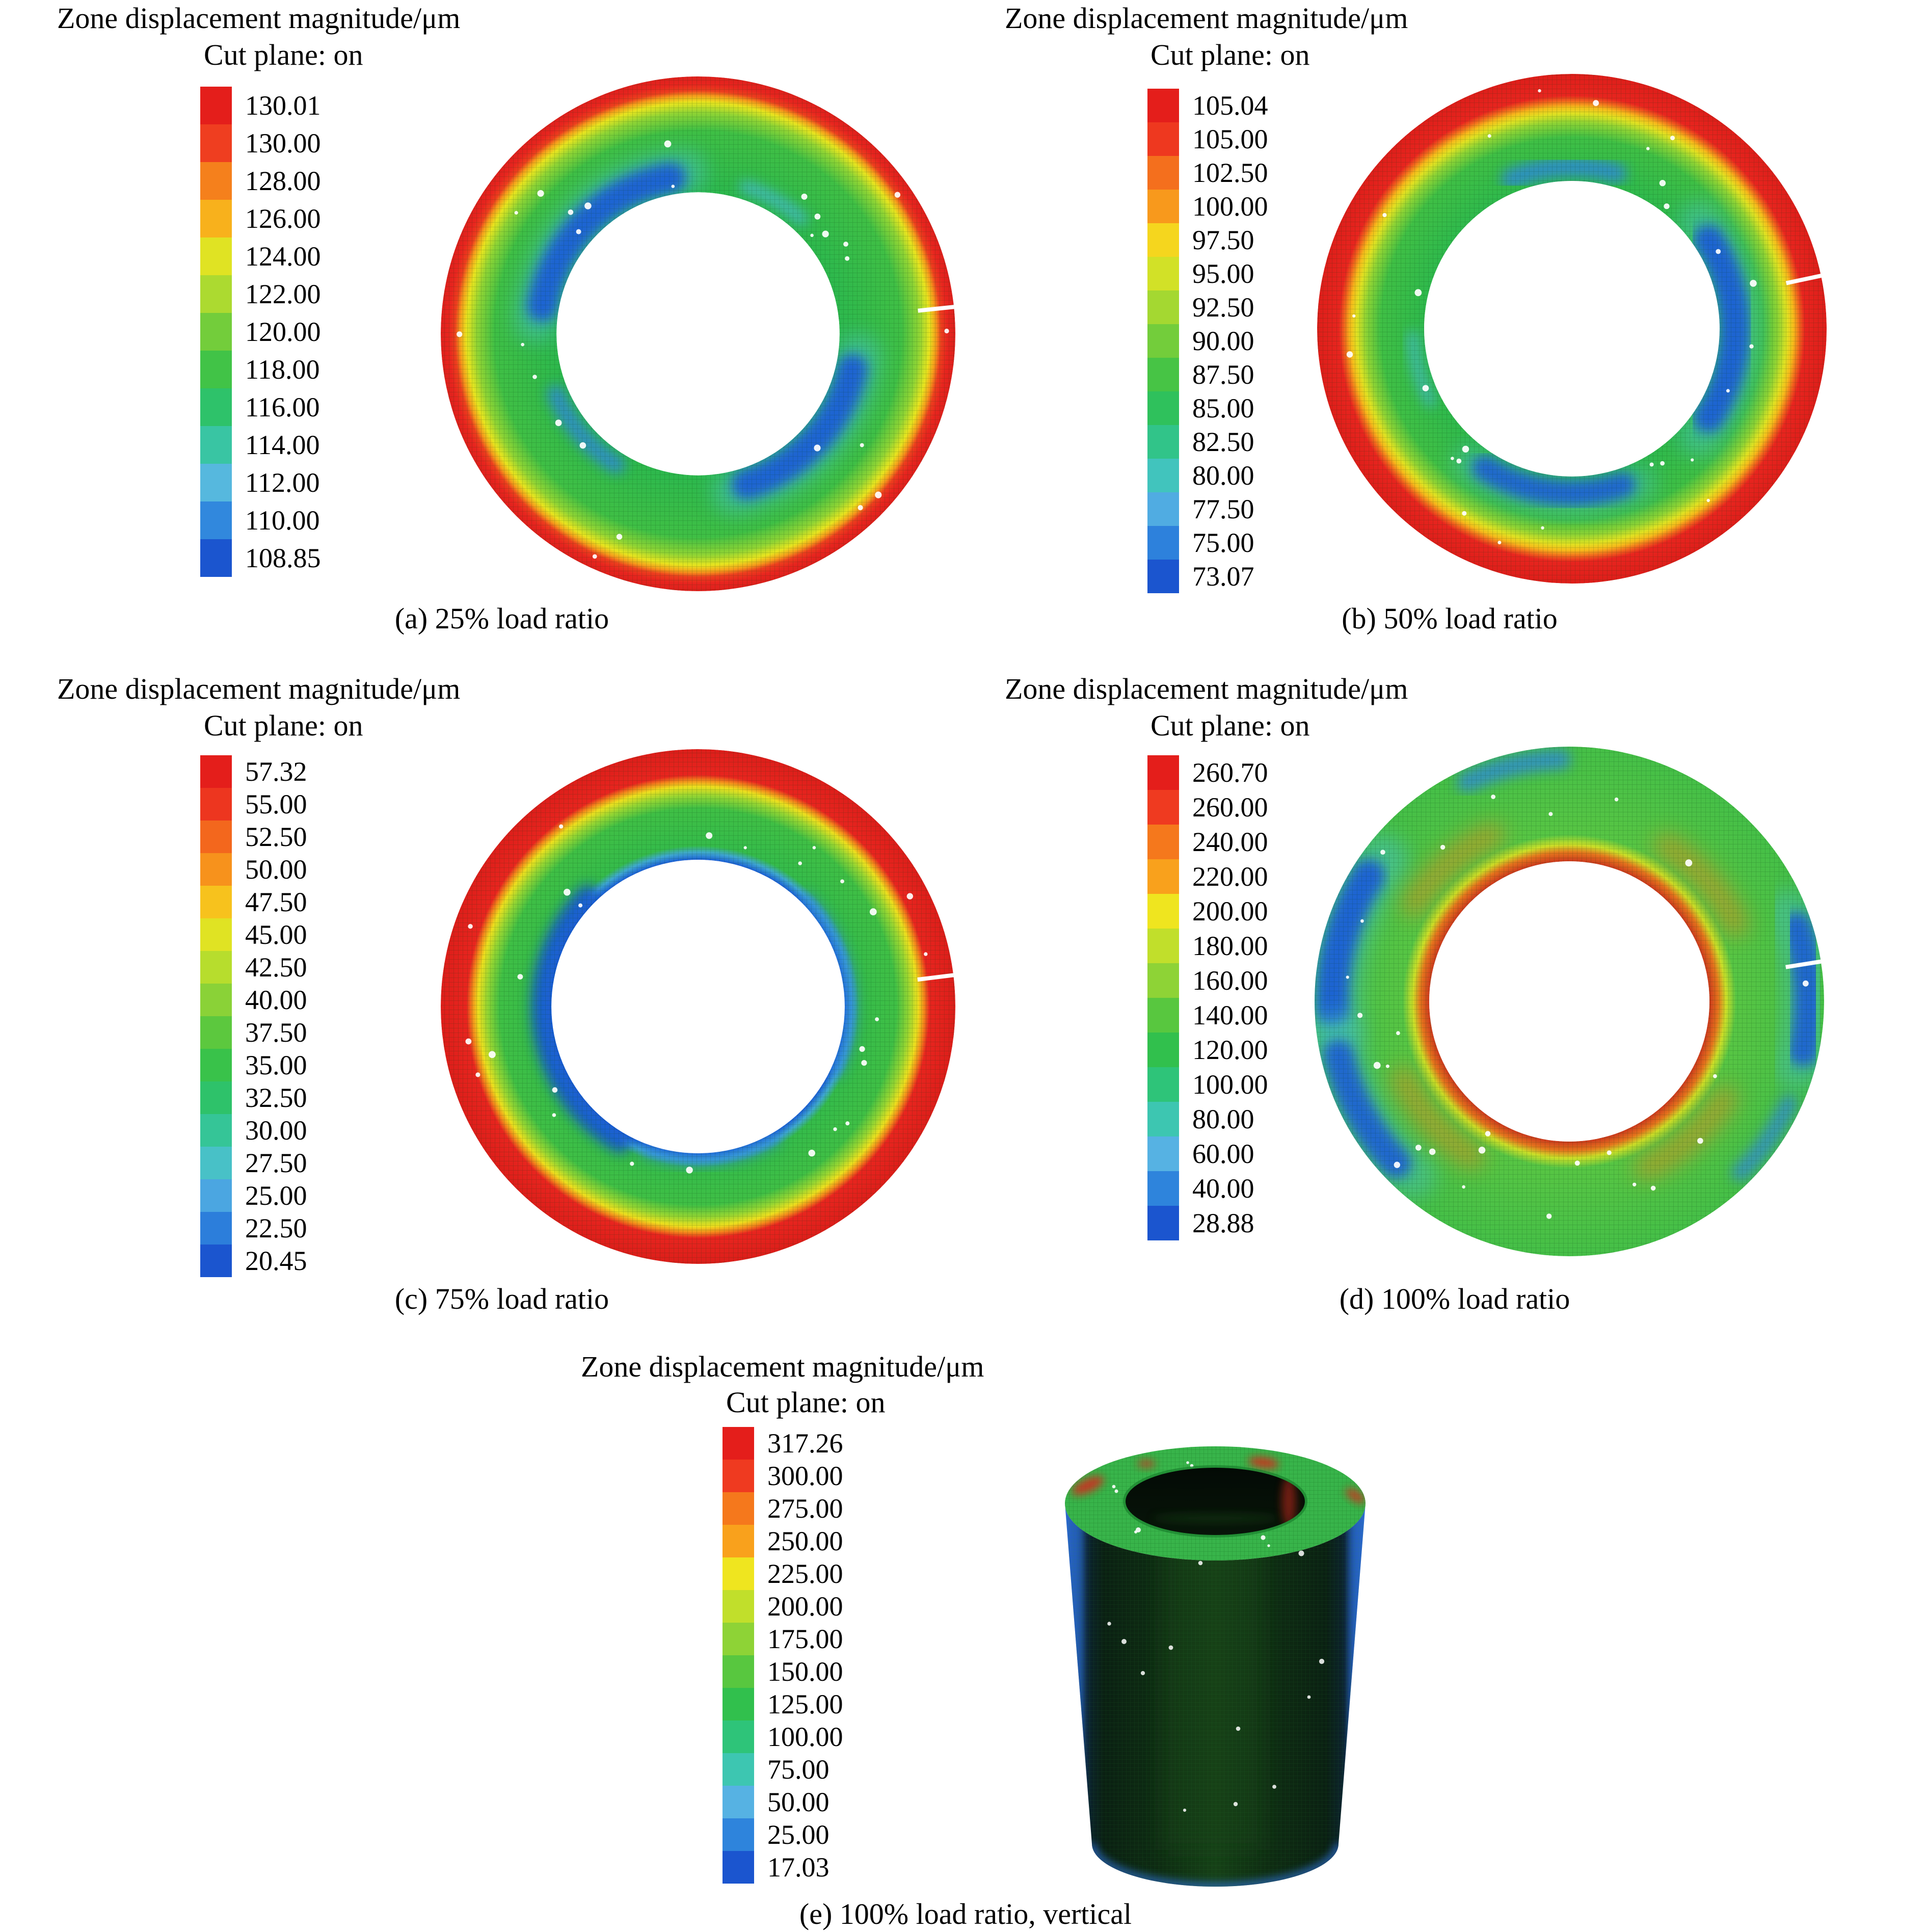 This screenshot has height=1932, width=1926. I want to click on legend-value: 17.03, so click(798, 1868).